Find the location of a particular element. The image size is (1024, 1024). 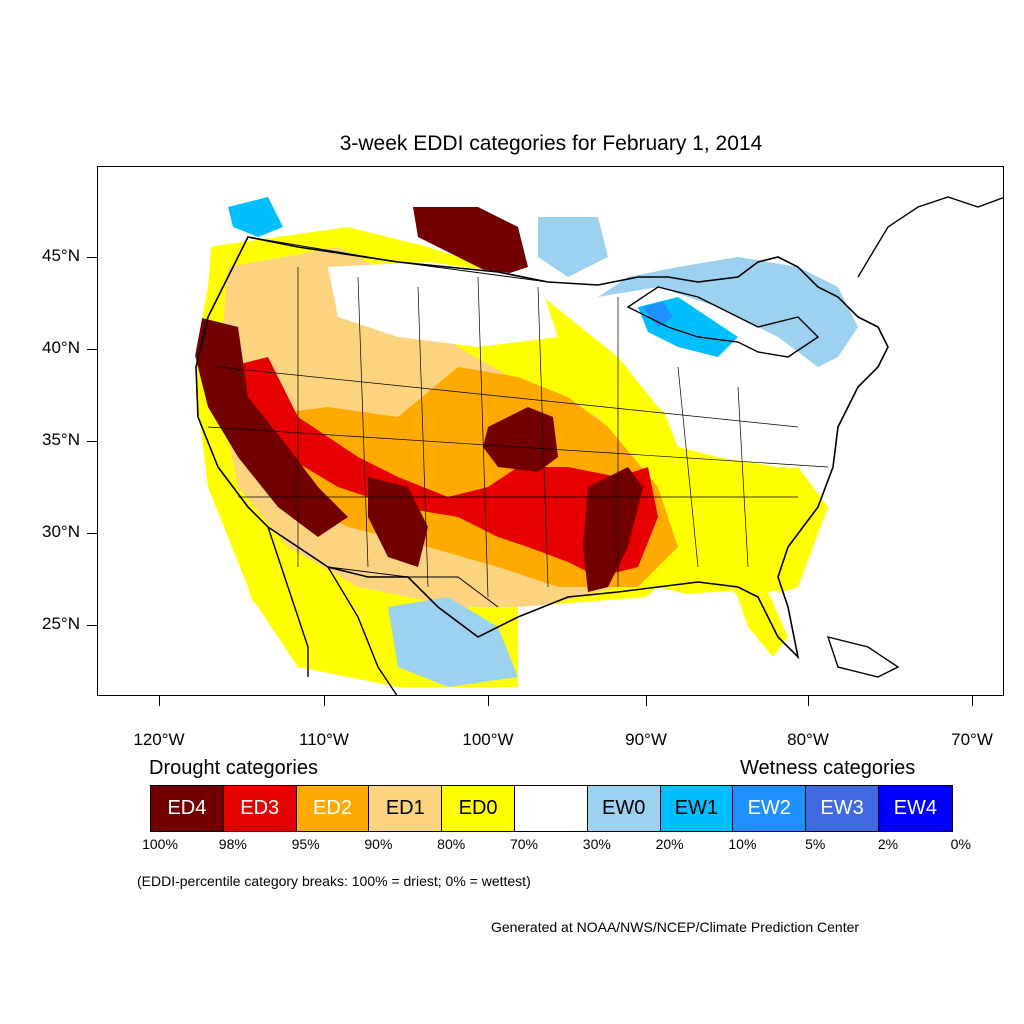

percentile-label: 0% is located at coordinates (960, 844).